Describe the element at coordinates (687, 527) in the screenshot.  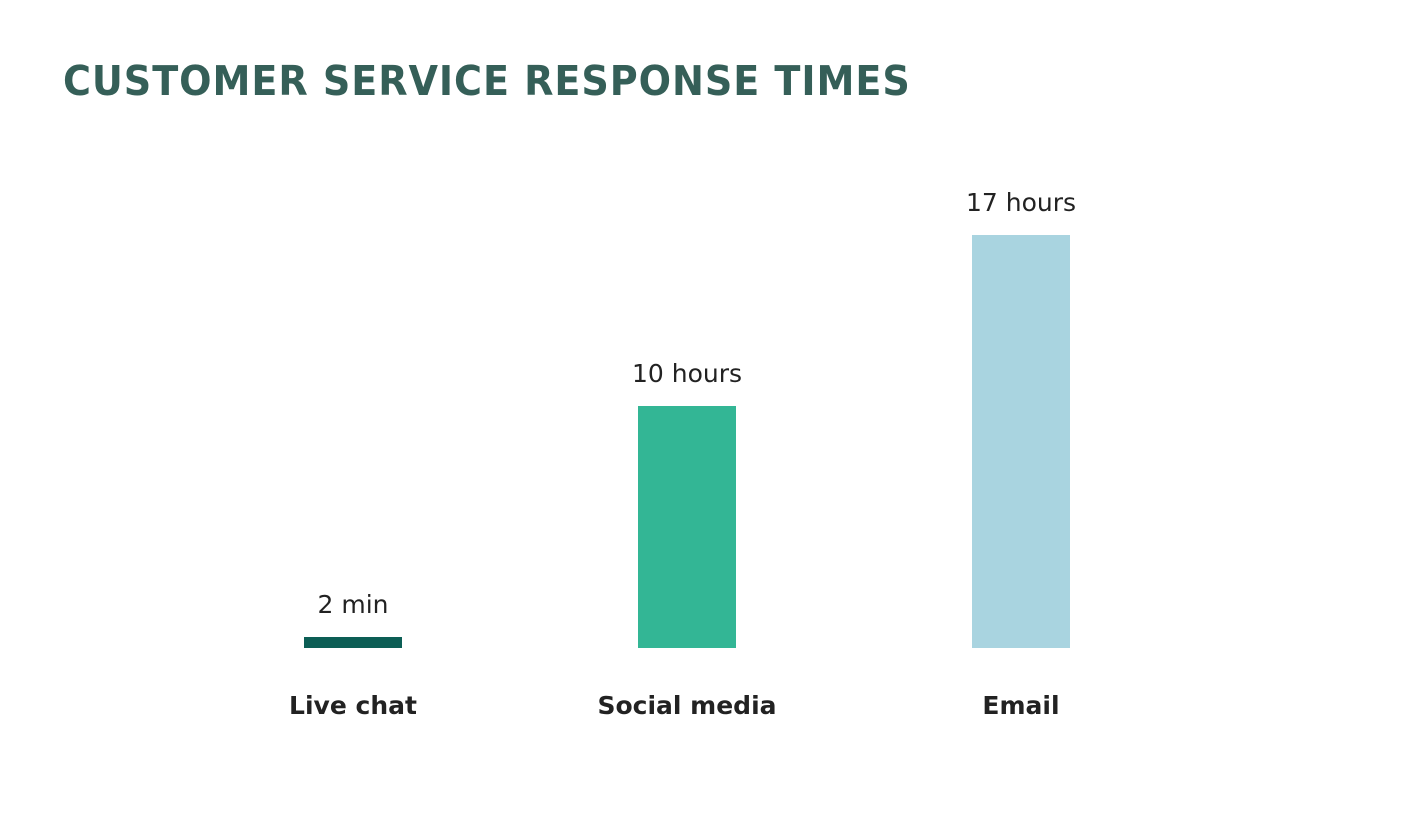
I see `bar-social-media` at that location.